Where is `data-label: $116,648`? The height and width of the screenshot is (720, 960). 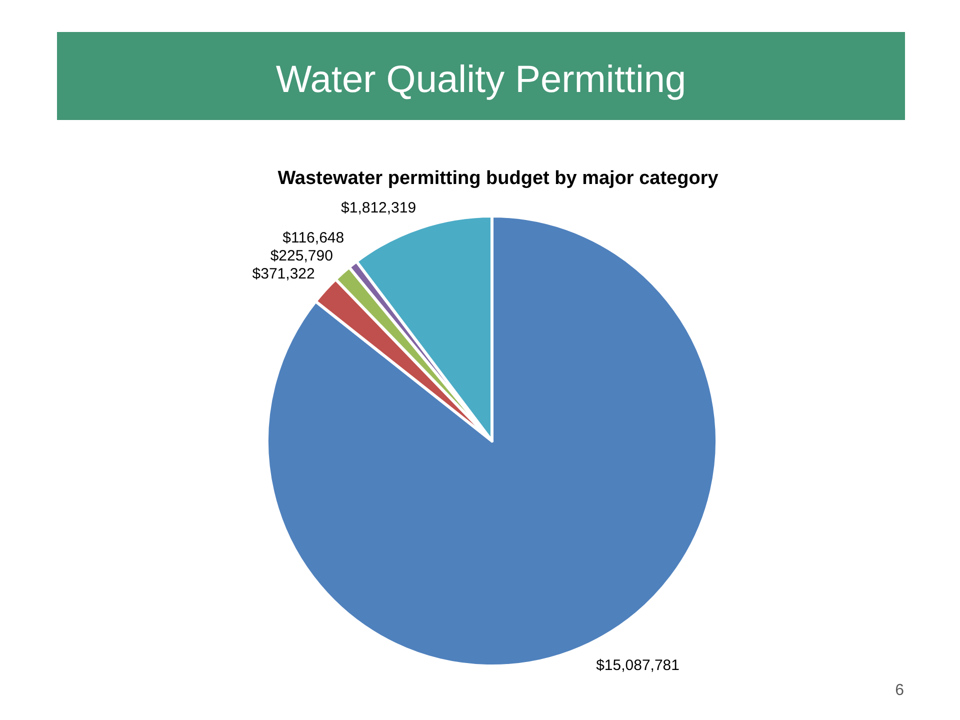 data-label: $116,648 is located at coordinates (313, 238).